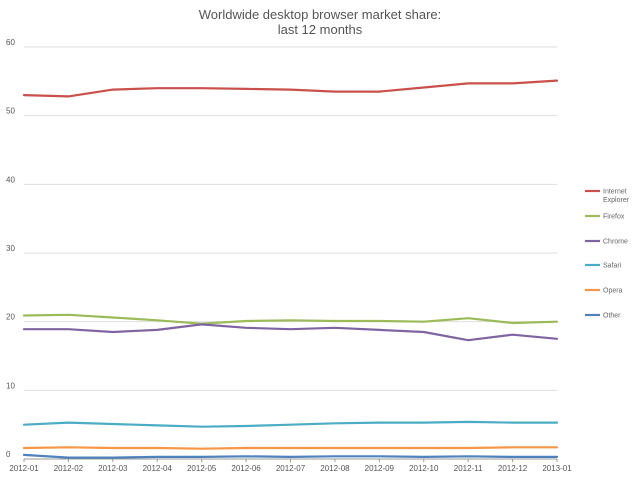 Image resolution: width=640 pixels, height=485 pixels. I want to click on x-tick-label: 2012-12, so click(513, 468).